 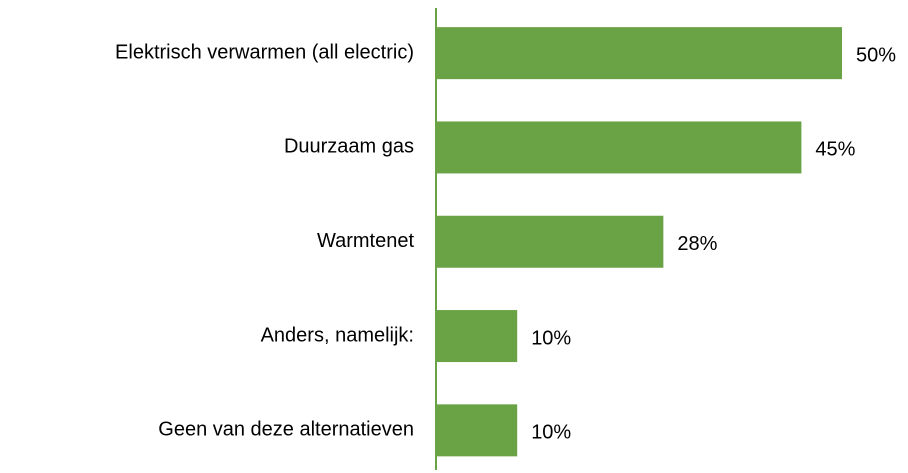 I want to click on category-label: Duurzaam gas, so click(x=349, y=147).